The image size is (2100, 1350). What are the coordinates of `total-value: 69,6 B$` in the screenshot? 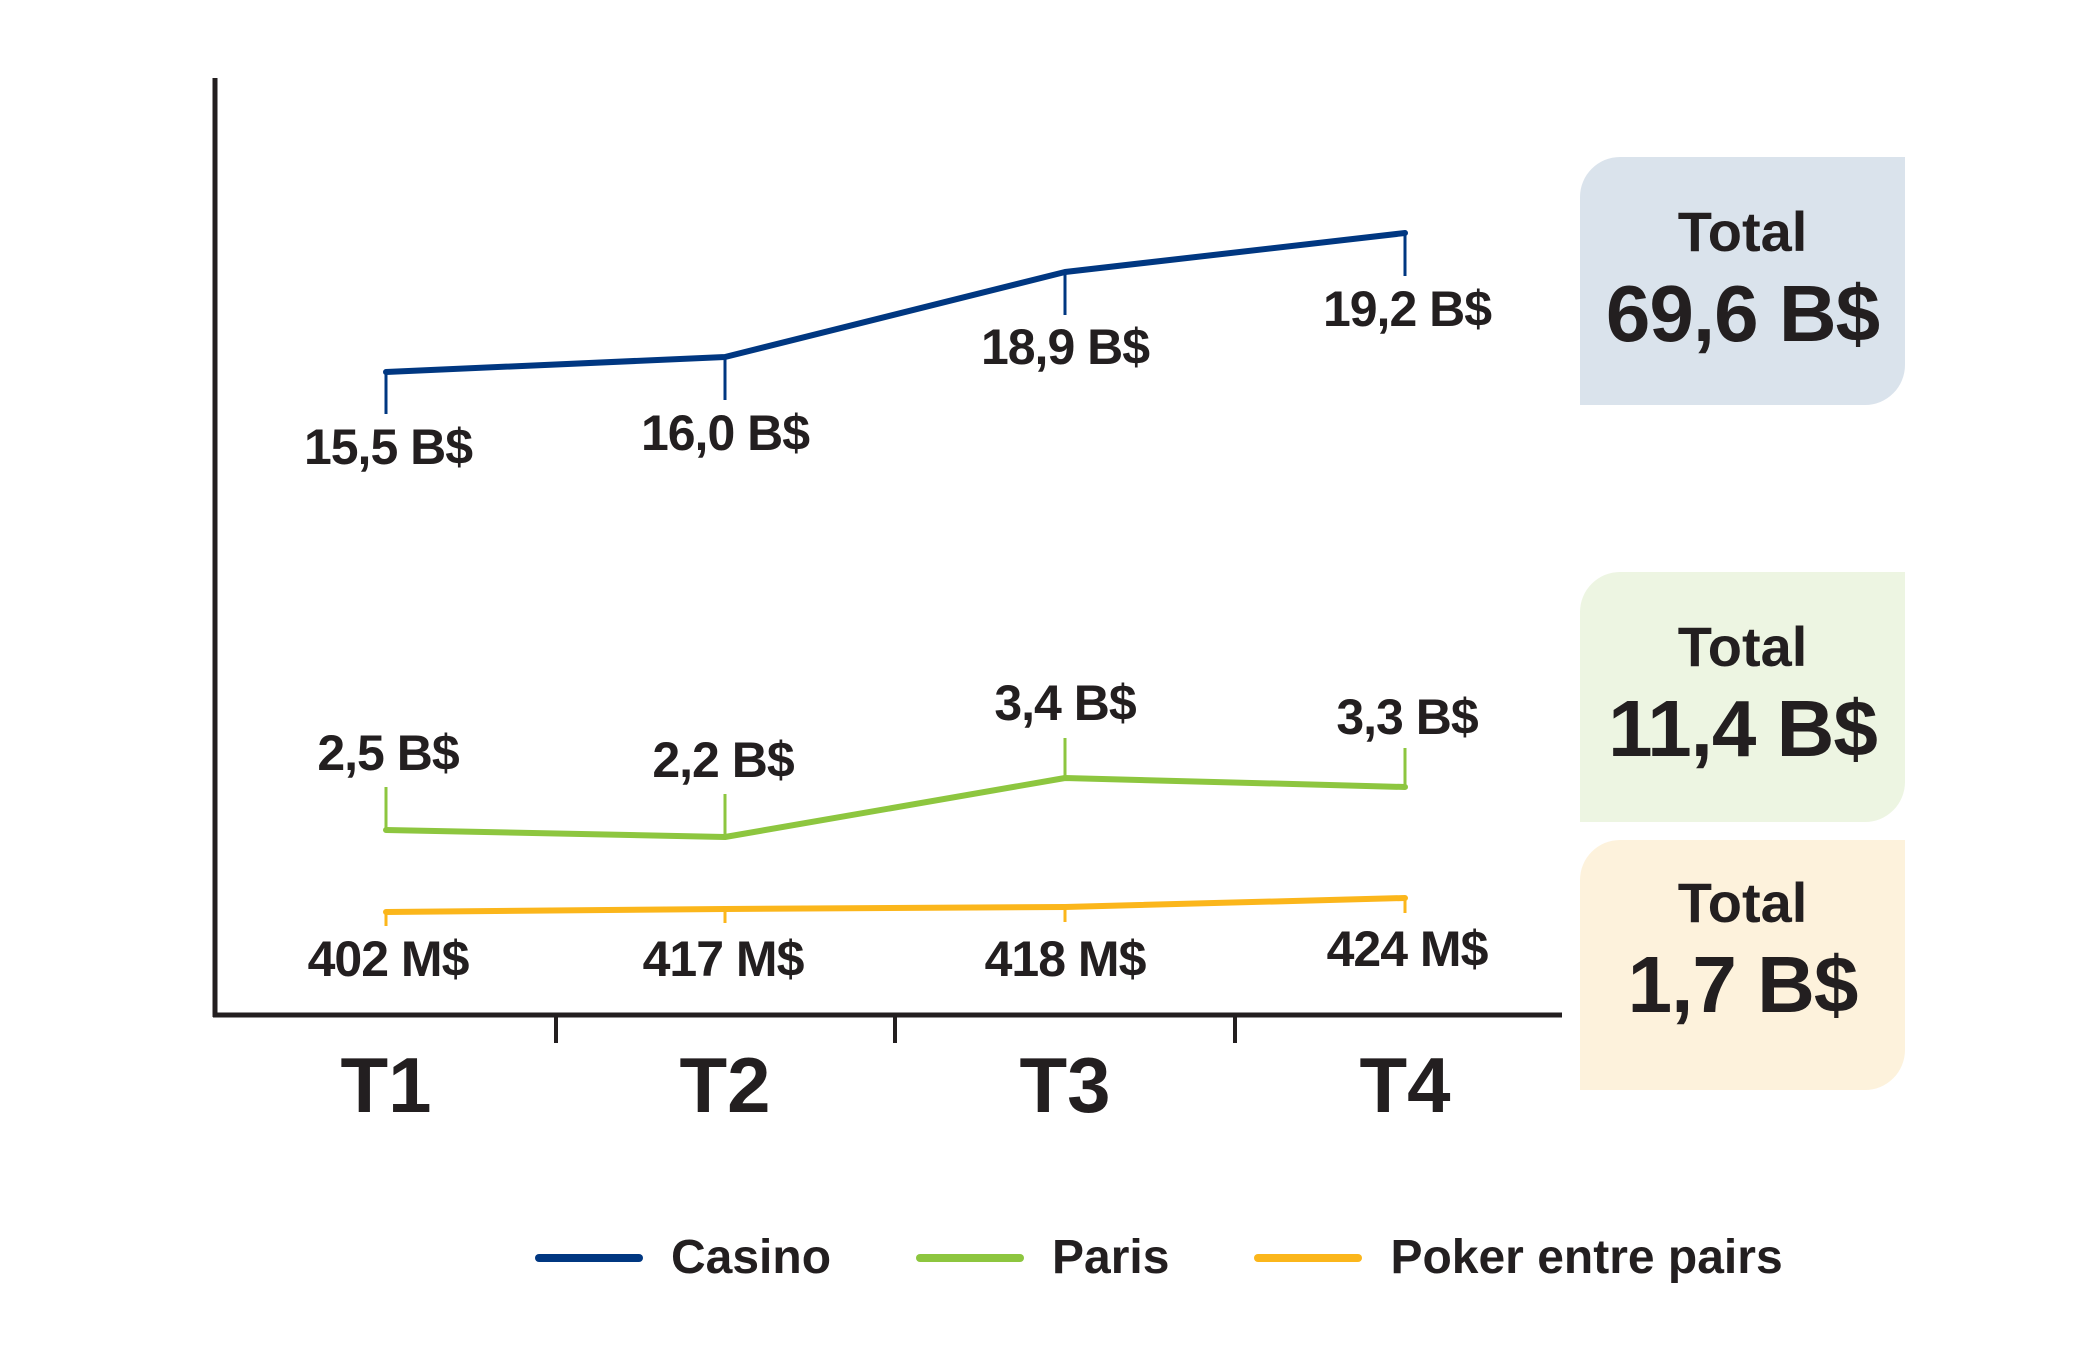 It's located at (1742, 313).